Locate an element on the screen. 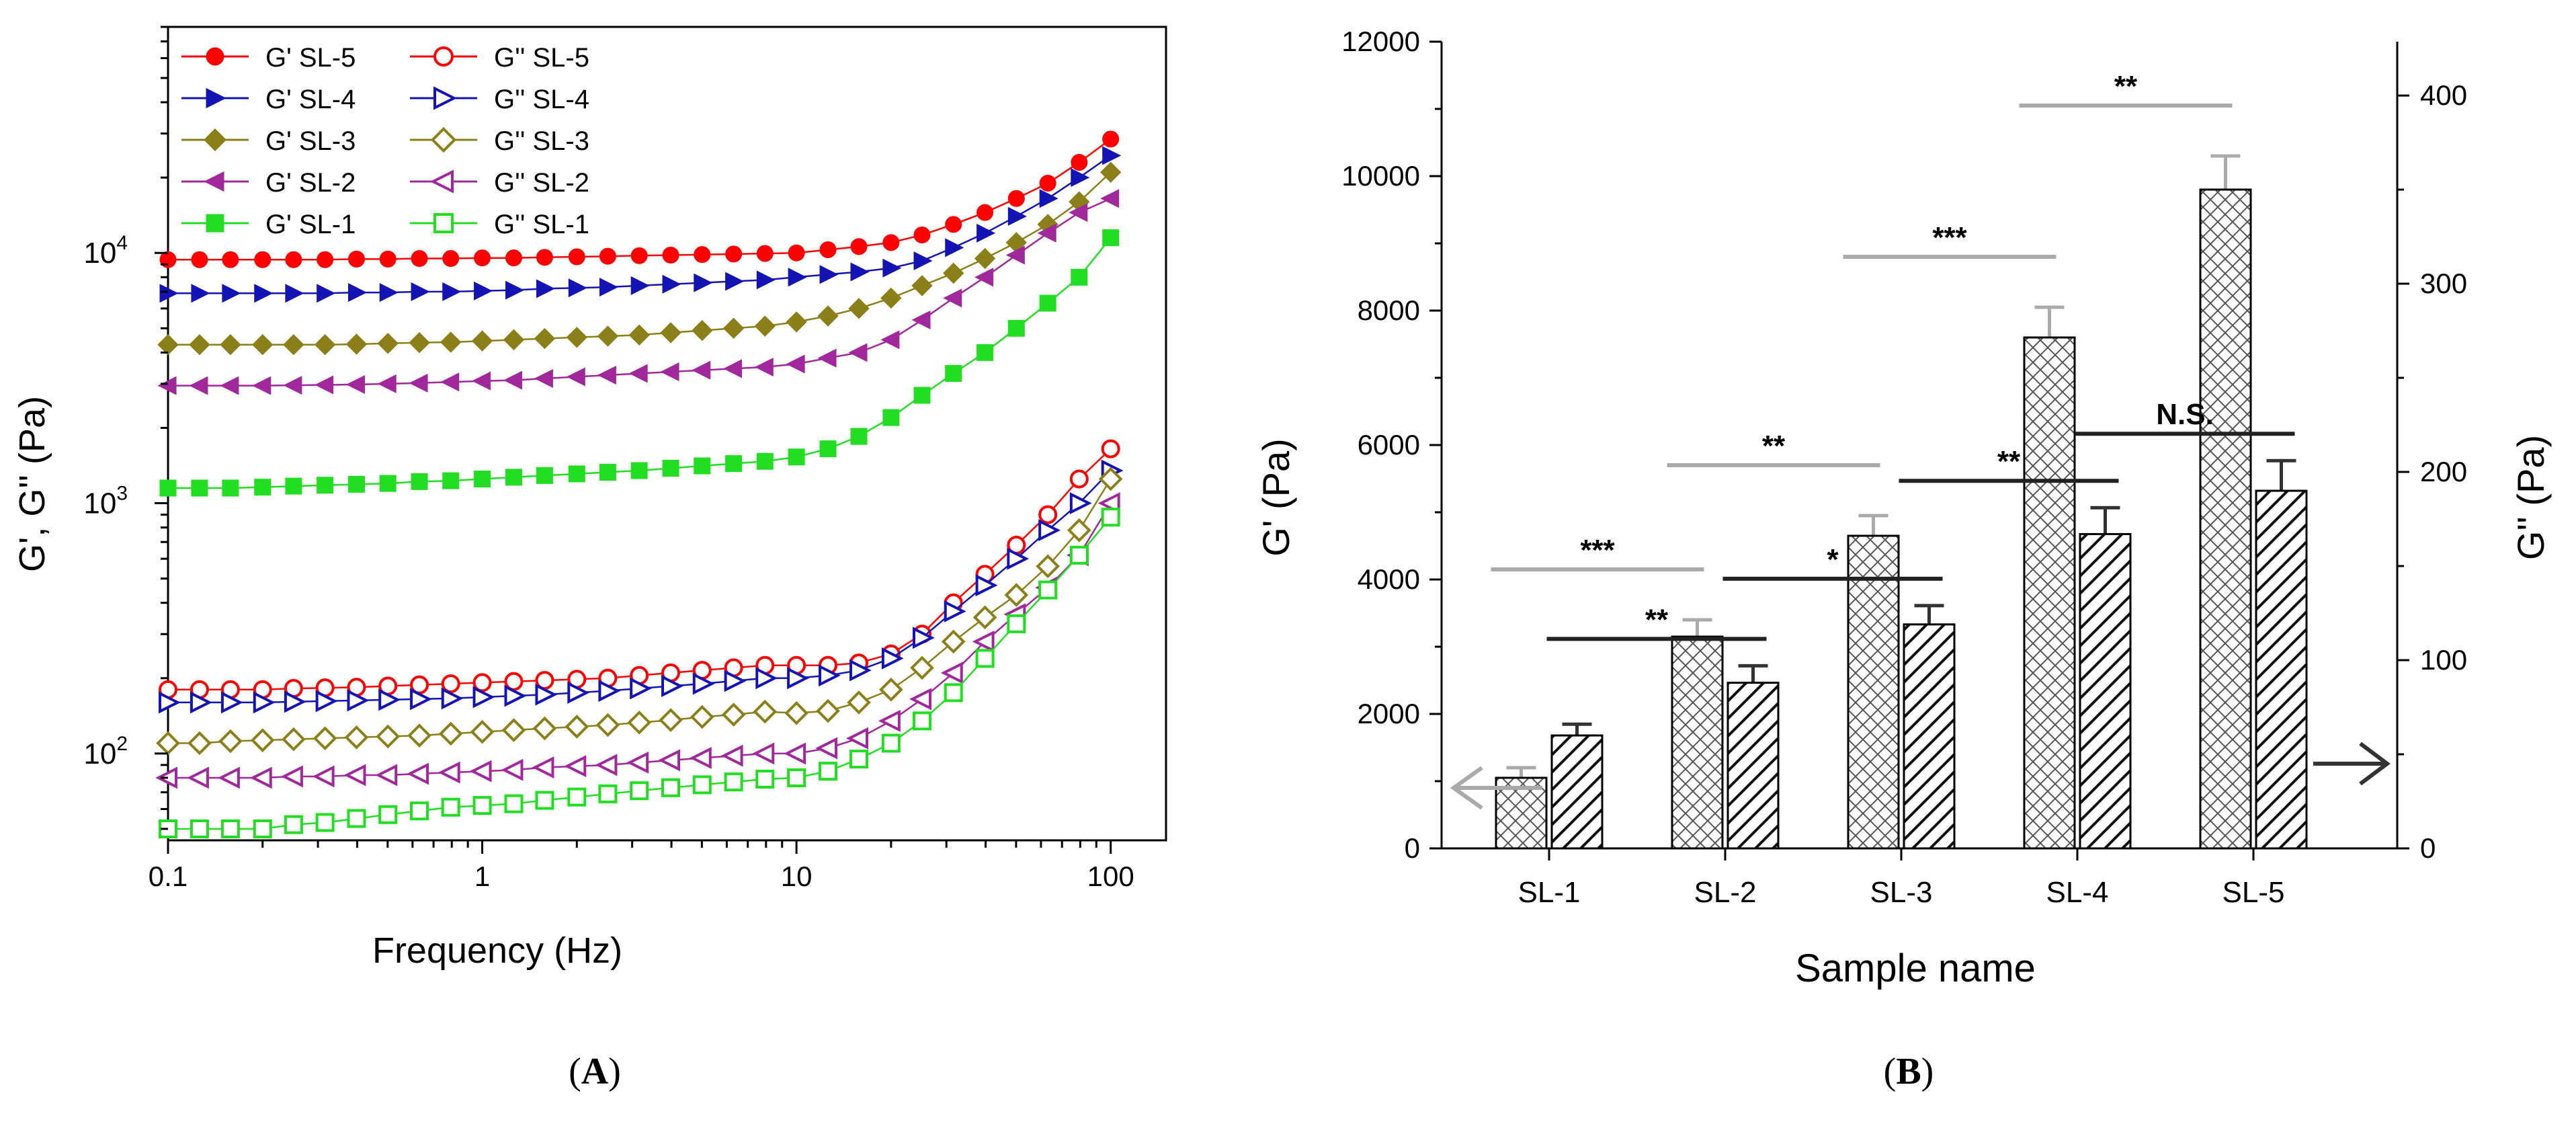  legend-label: G'' SL-1 is located at coordinates (541, 224).